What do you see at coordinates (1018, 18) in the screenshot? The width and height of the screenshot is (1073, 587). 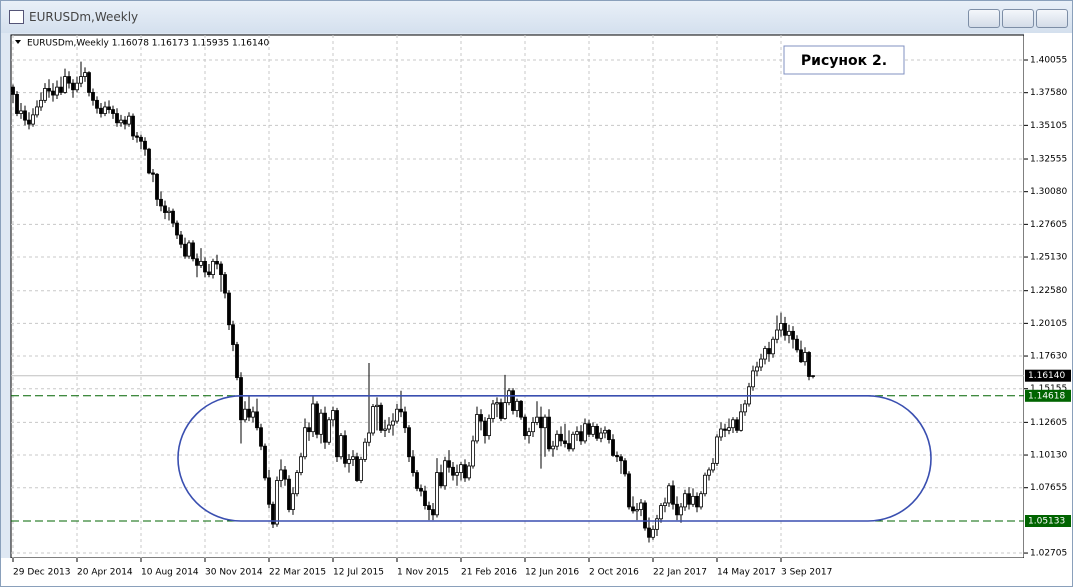 I see `restore-button` at bounding box center [1018, 18].